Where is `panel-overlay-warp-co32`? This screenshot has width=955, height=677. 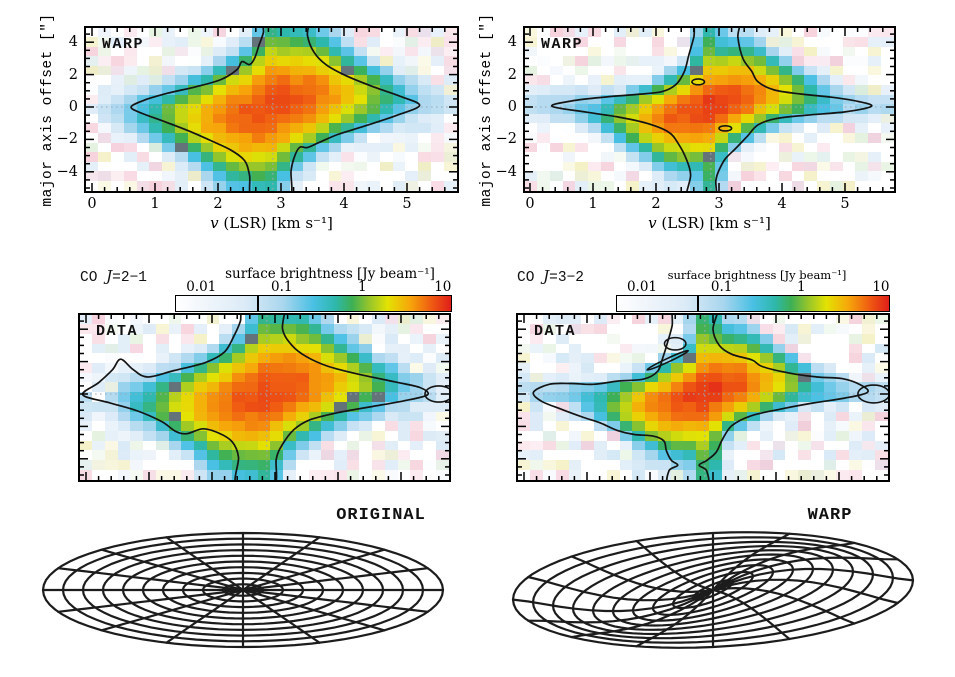 panel-overlay-warp-co32 is located at coordinates (709, 109).